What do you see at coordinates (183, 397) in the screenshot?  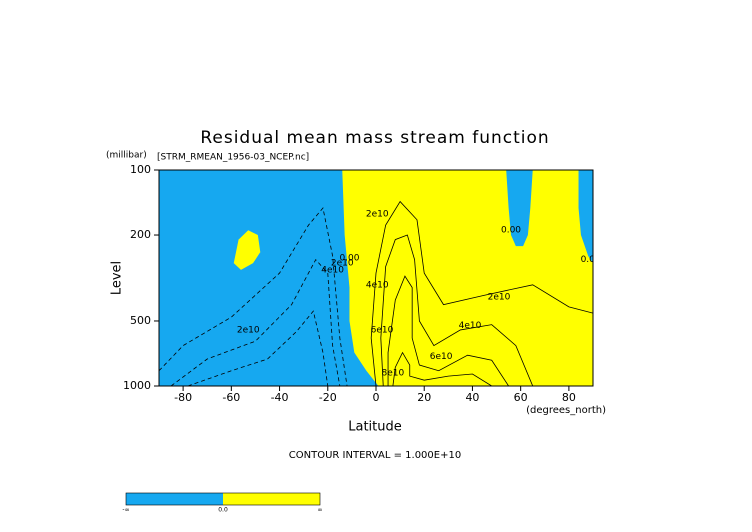 I see `x-tick-label: -80` at bounding box center [183, 397].